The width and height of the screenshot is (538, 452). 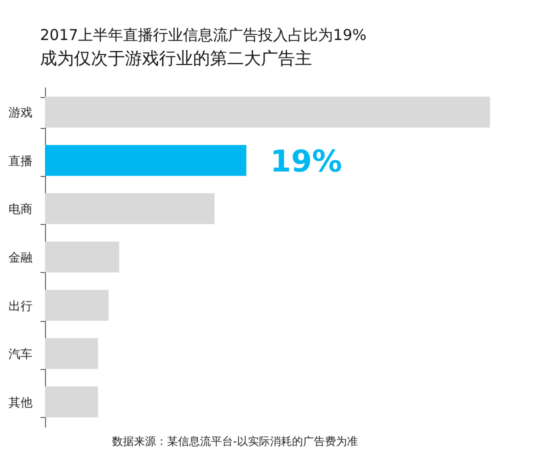 What do you see at coordinates (20, 257) in the screenshot?
I see `y-tick-label: 金融` at bounding box center [20, 257].